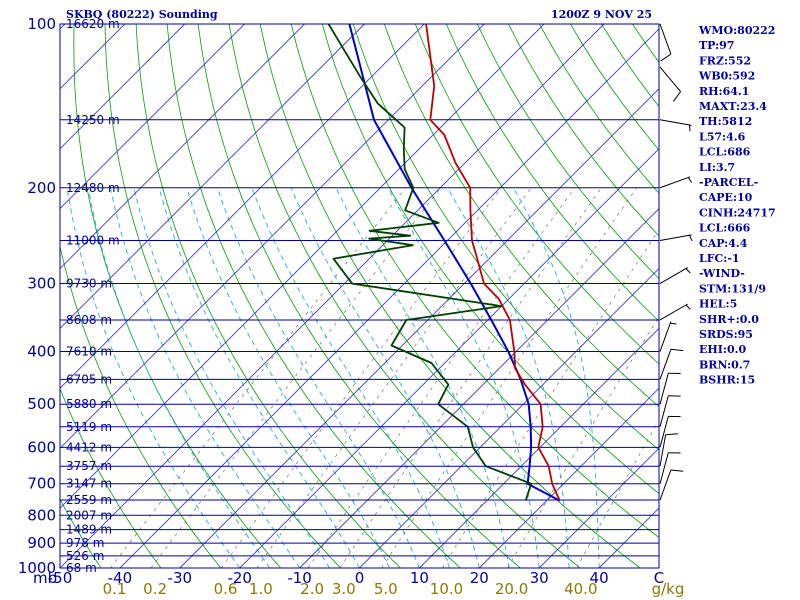 This screenshot has height=600, width=800. I want to click on height-label: 1489 m, so click(89, 530).